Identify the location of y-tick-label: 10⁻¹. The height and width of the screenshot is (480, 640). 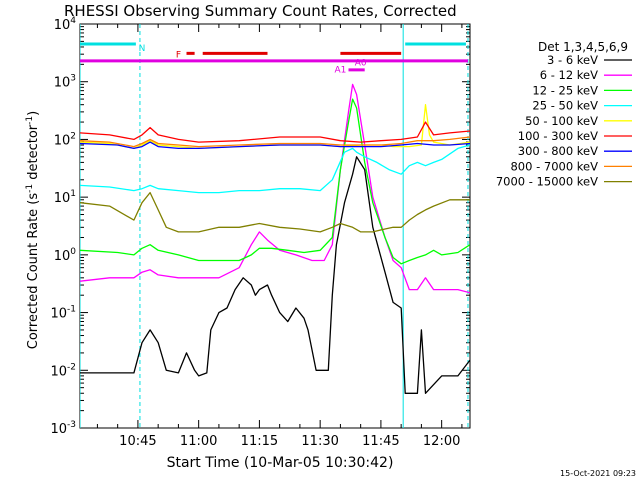
(63, 313).